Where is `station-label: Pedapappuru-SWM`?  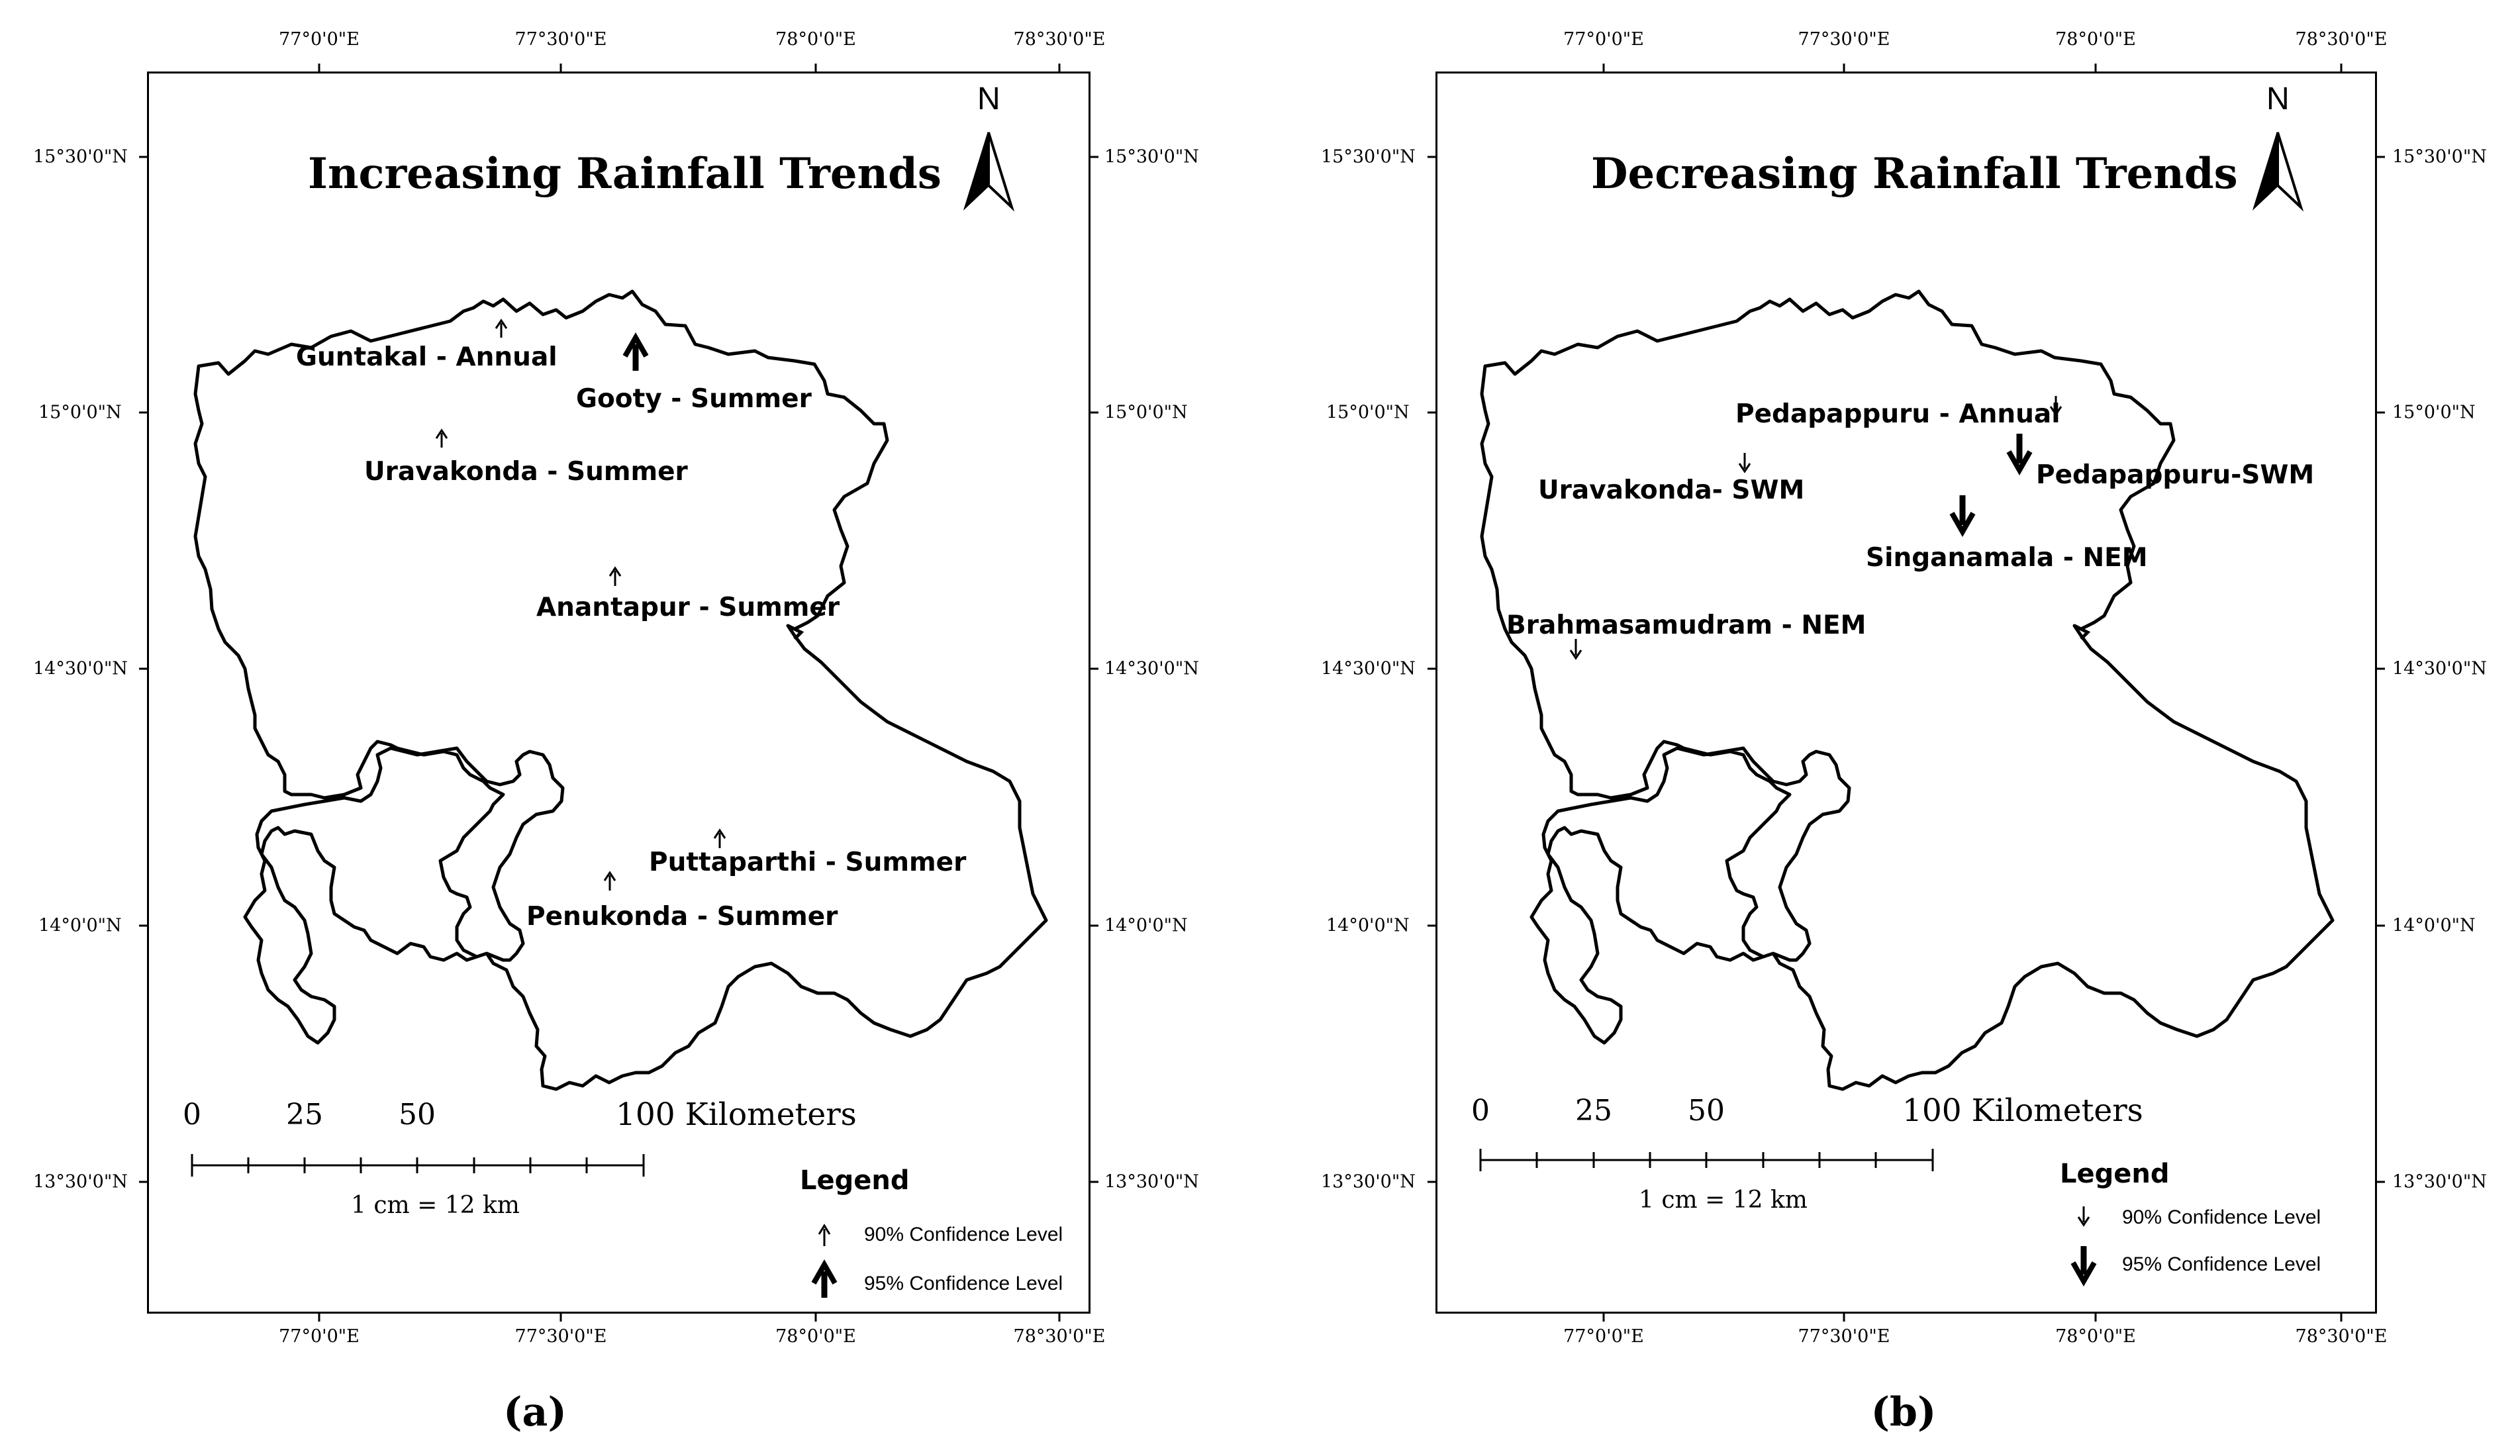 station-label: Pedapappuru-SWM is located at coordinates (2175, 475).